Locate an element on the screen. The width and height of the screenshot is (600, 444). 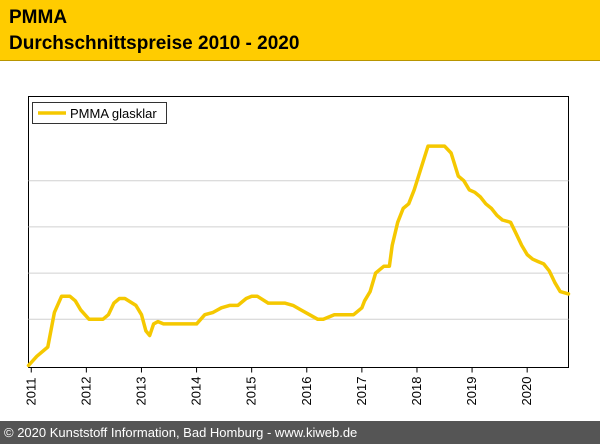
x-tick-label: 2011 is located at coordinates (30, 392).